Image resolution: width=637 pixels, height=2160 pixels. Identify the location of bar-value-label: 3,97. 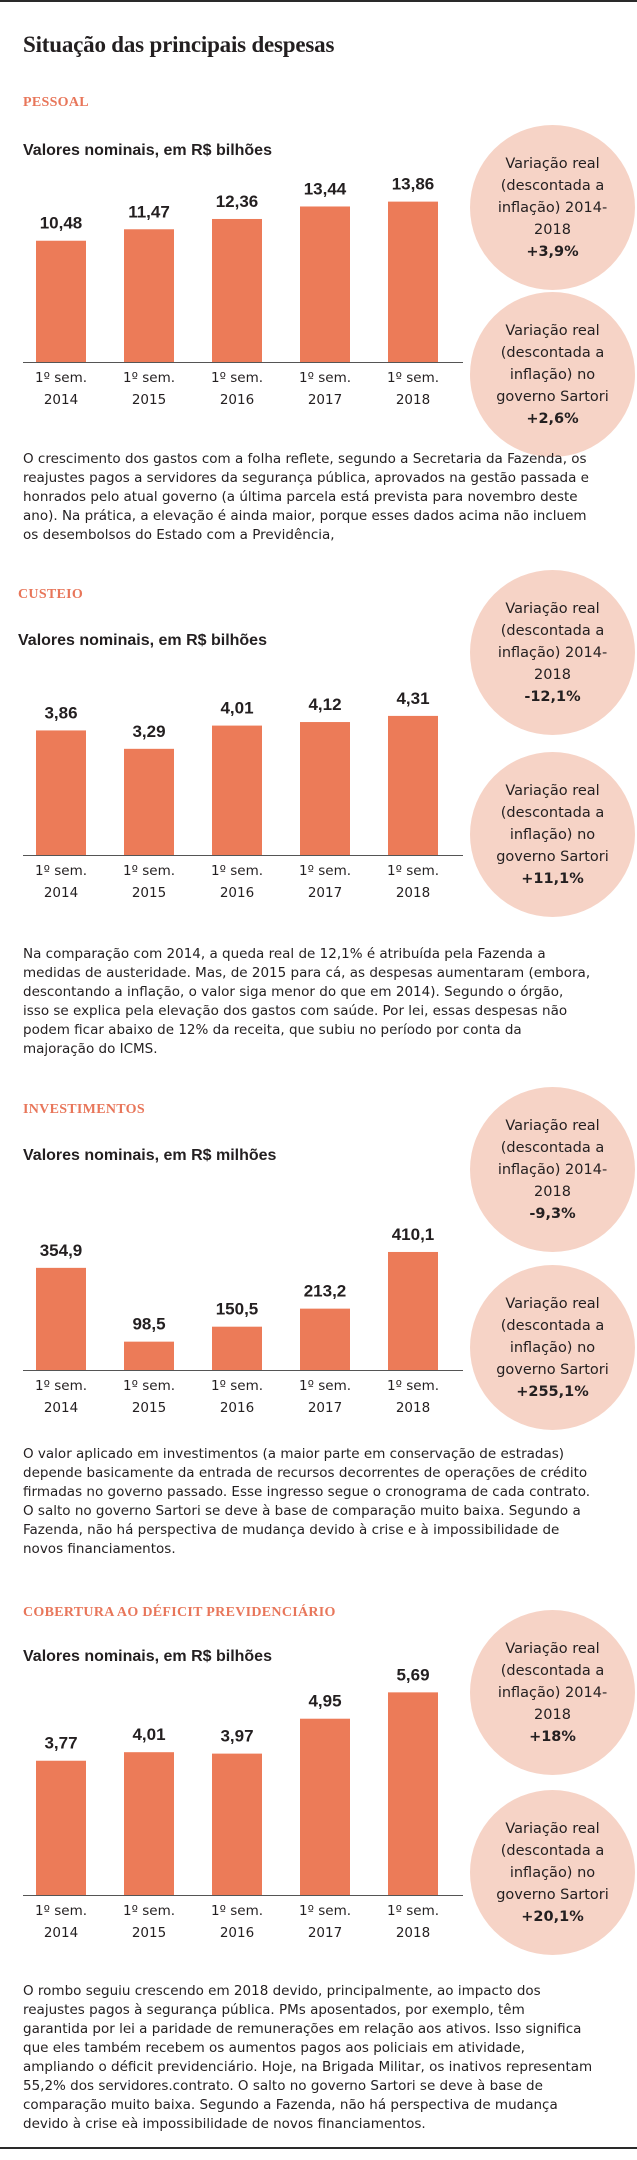
(236, 1736).